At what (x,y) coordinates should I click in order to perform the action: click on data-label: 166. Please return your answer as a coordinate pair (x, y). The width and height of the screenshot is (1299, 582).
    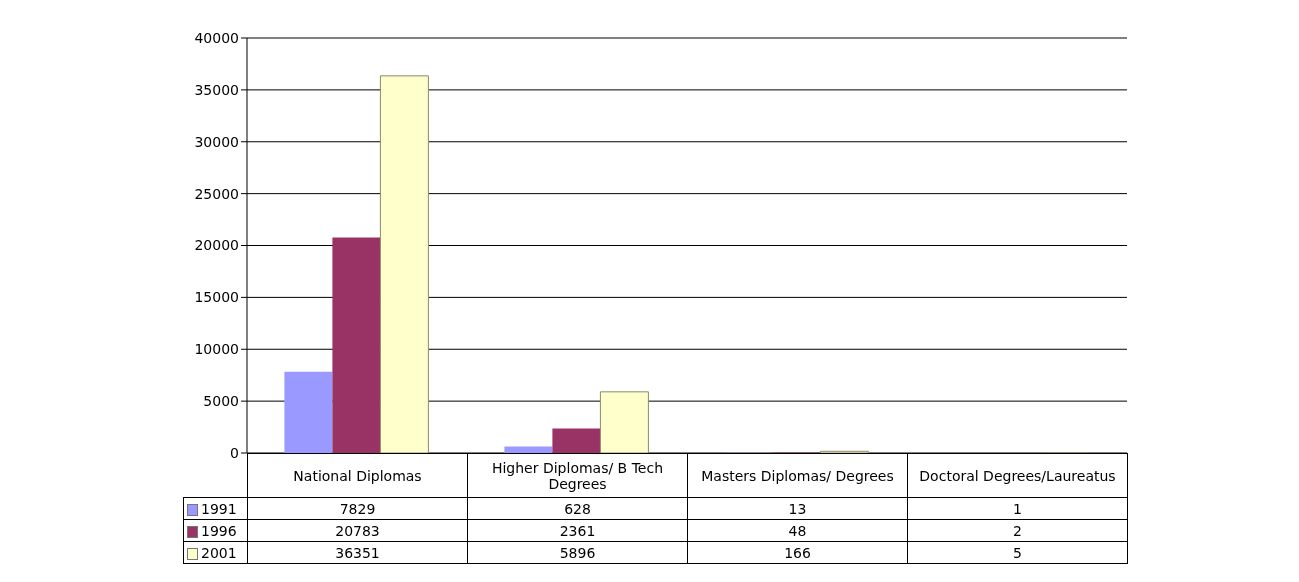
    Looking at the image, I should click on (797, 552).